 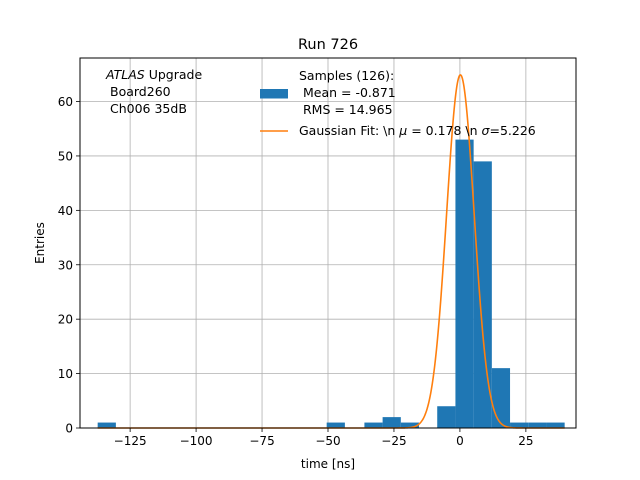 I want to click on y-tick-label: 0, so click(x=69, y=429).